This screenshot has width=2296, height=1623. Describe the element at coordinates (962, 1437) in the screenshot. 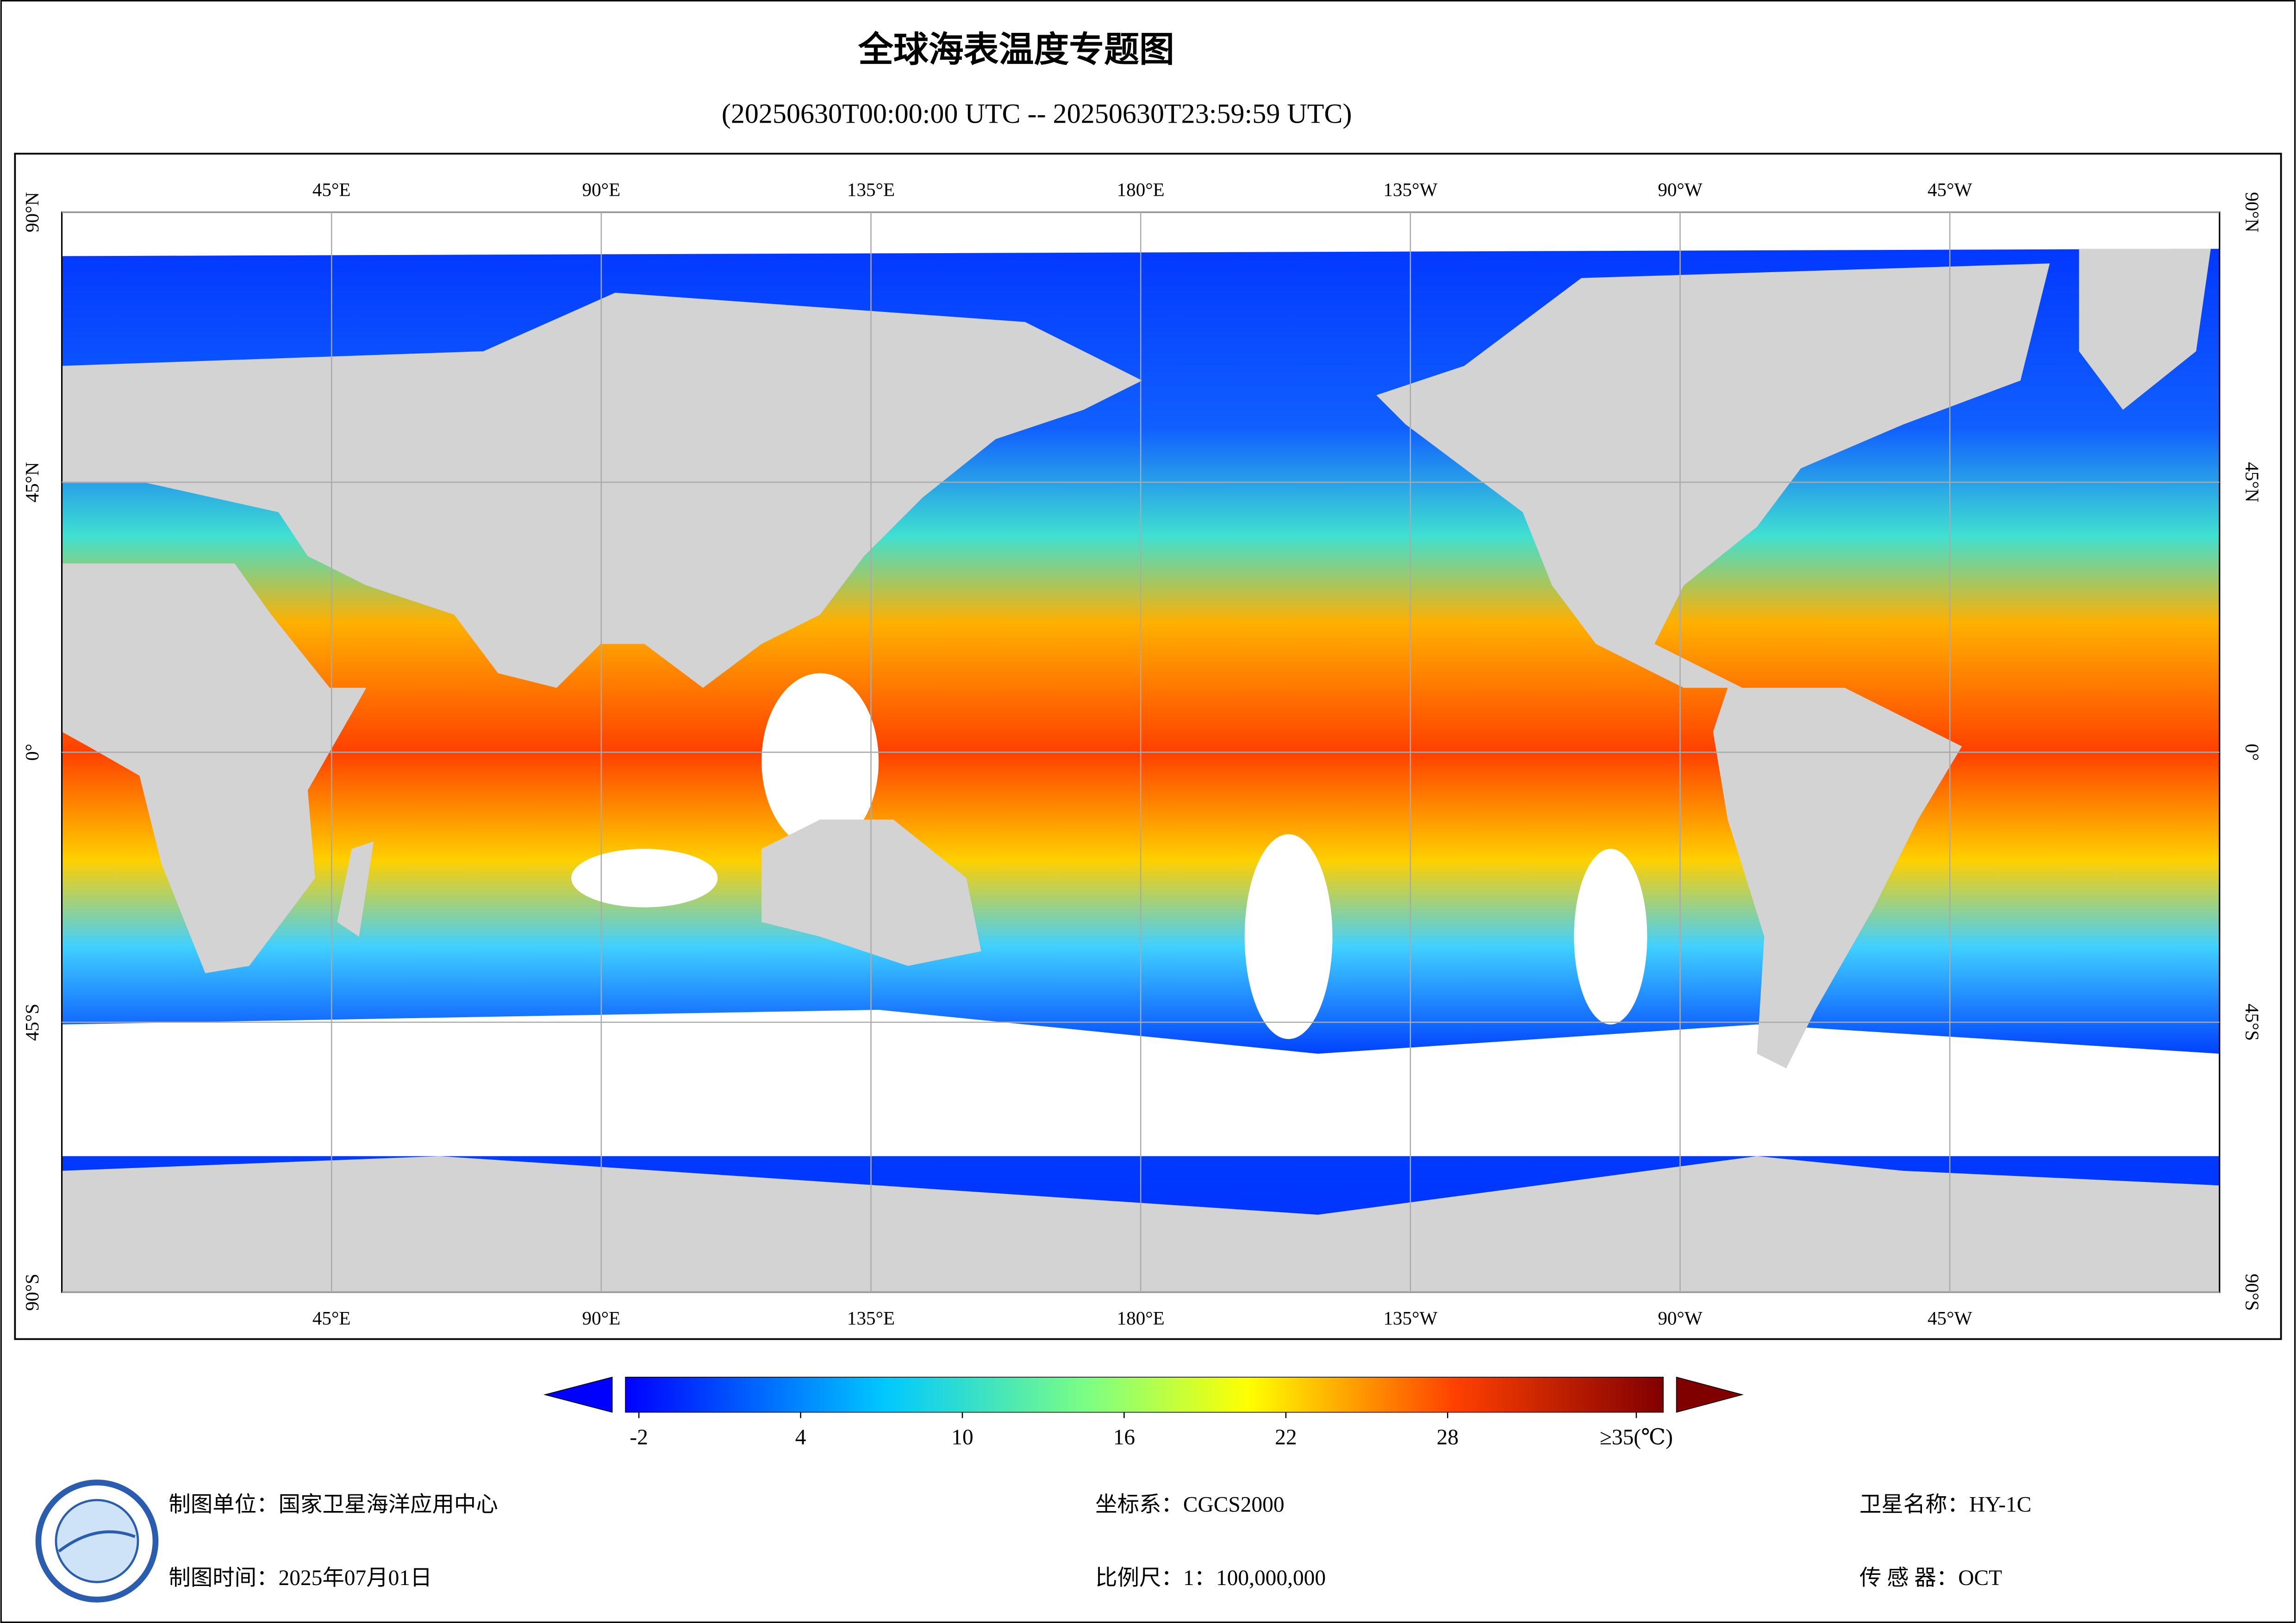

I see `colorbar-tick-label: 10` at that location.